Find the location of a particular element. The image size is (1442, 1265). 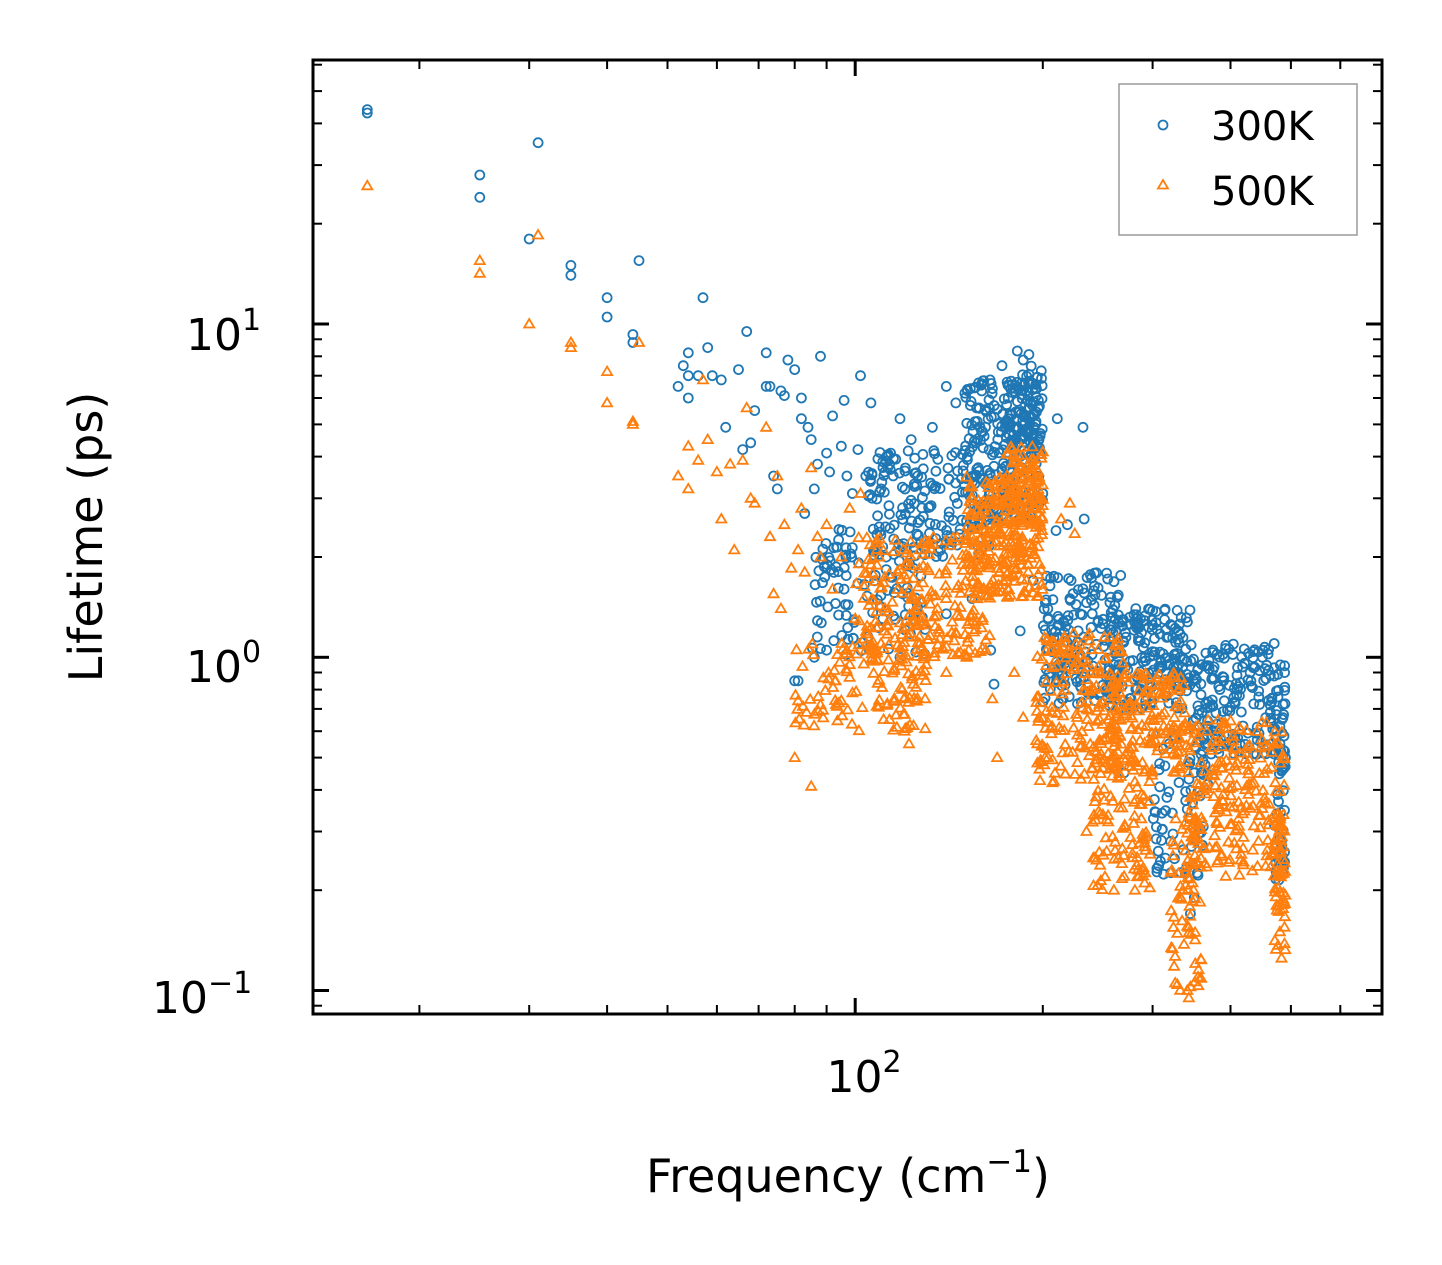

legend-label-300k: 300K is located at coordinates (1263, 127).